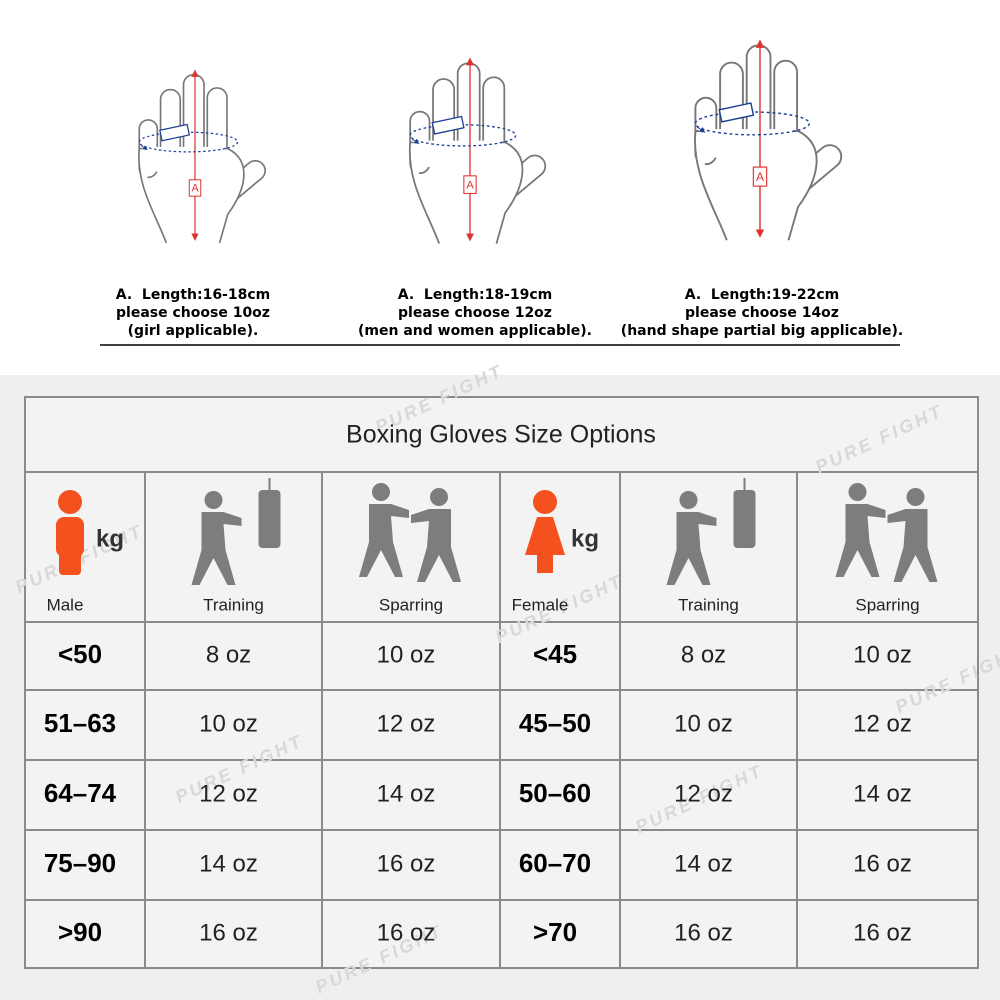 This screenshot has width=1000, height=1000. What do you see at coordinates (80, 932) in the screenshot?
I see `weight-range: >90` at bounding box center [80, 932].